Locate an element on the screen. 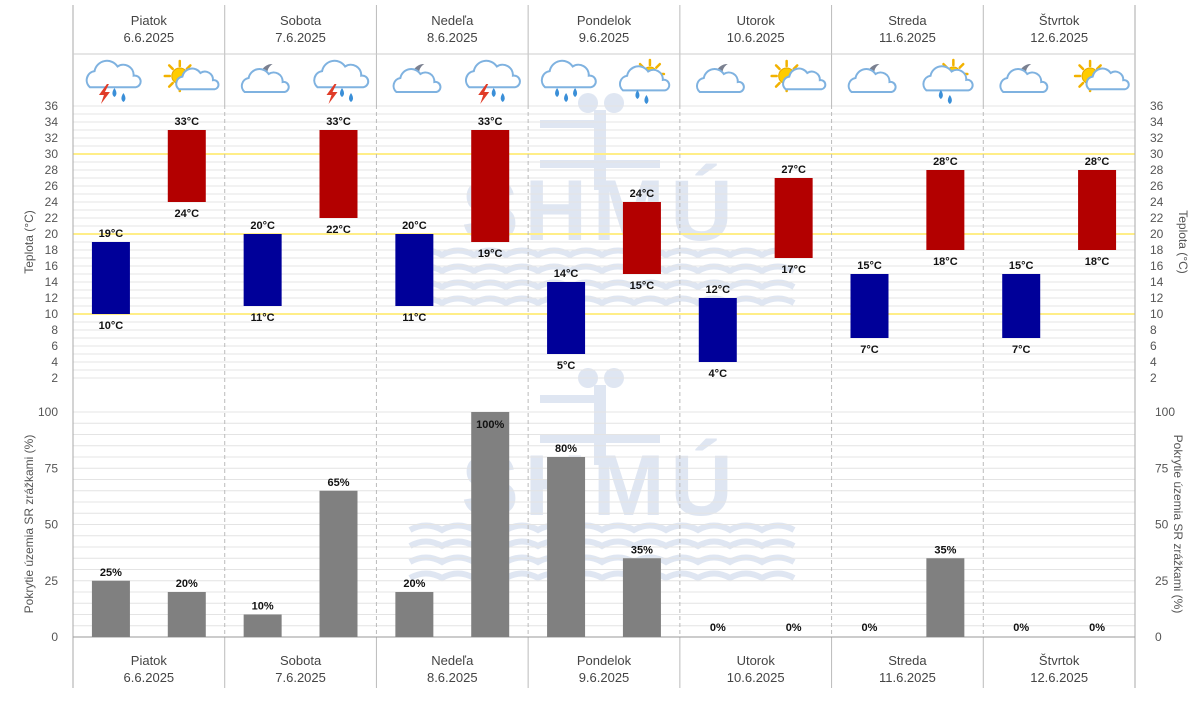 The width and height of the screenshot is (1200, 701). precip-tick-left: 75 is located at coordinates (52, 468).